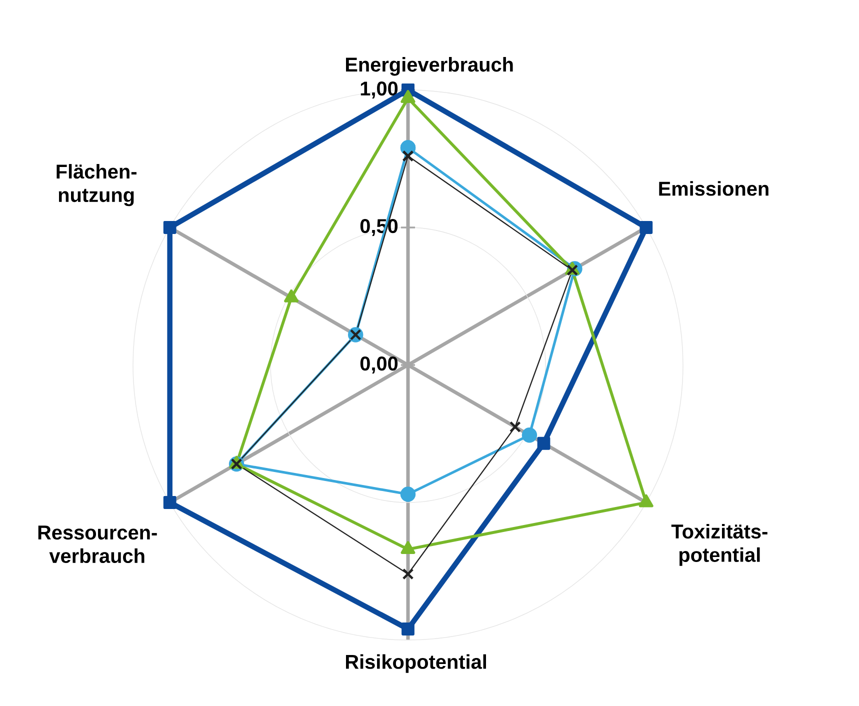  Describe the element at coordinates (379, 365) in the screenshot. I see `y-tick-label: 0,00` at that location.